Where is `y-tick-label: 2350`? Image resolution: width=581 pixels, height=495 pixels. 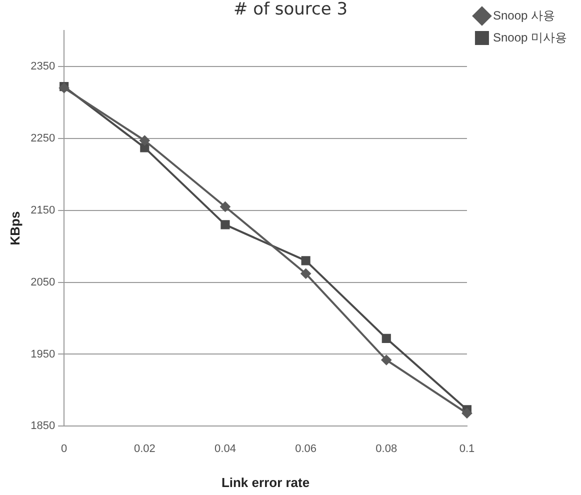
y-tick-label: 2350 is located at coordinates (43, 66).